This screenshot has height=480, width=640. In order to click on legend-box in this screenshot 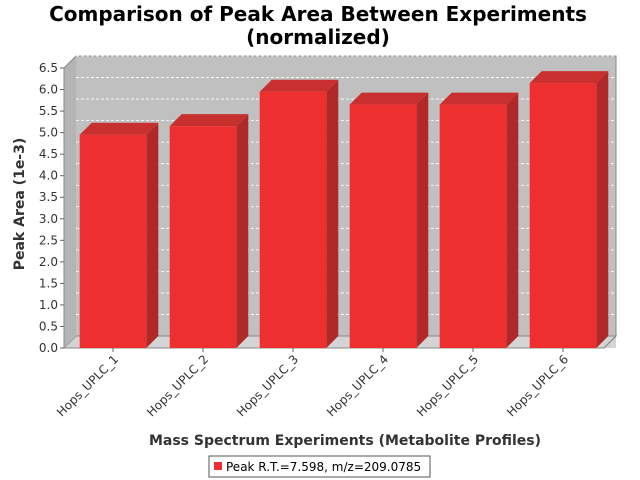, I will do `click(319, 466)`.